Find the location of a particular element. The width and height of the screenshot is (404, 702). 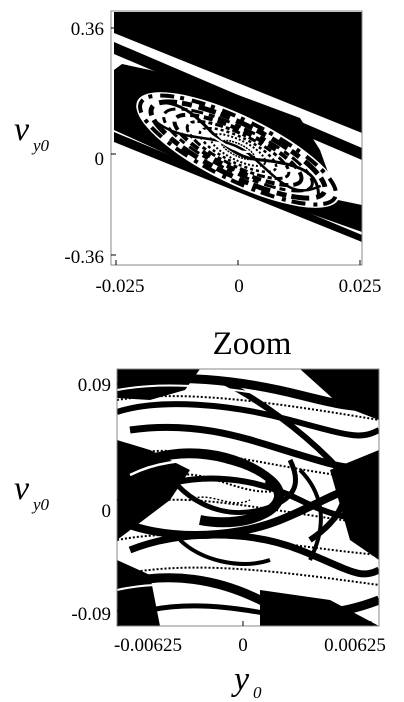

bottom-y-axis-label-subscript: y0 is located at coordinates (40, 504).